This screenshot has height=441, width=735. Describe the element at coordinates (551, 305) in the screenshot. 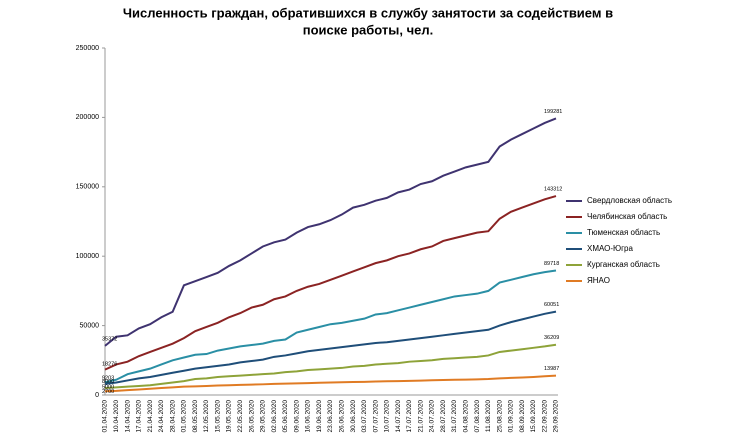

I see `data-label: 60051` at that location.